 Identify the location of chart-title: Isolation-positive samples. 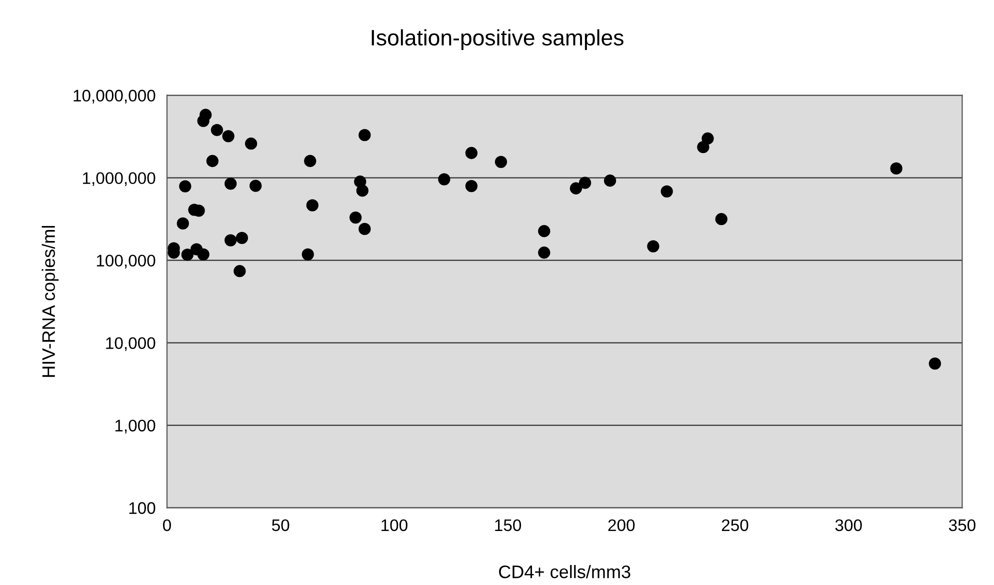
(498, 39).